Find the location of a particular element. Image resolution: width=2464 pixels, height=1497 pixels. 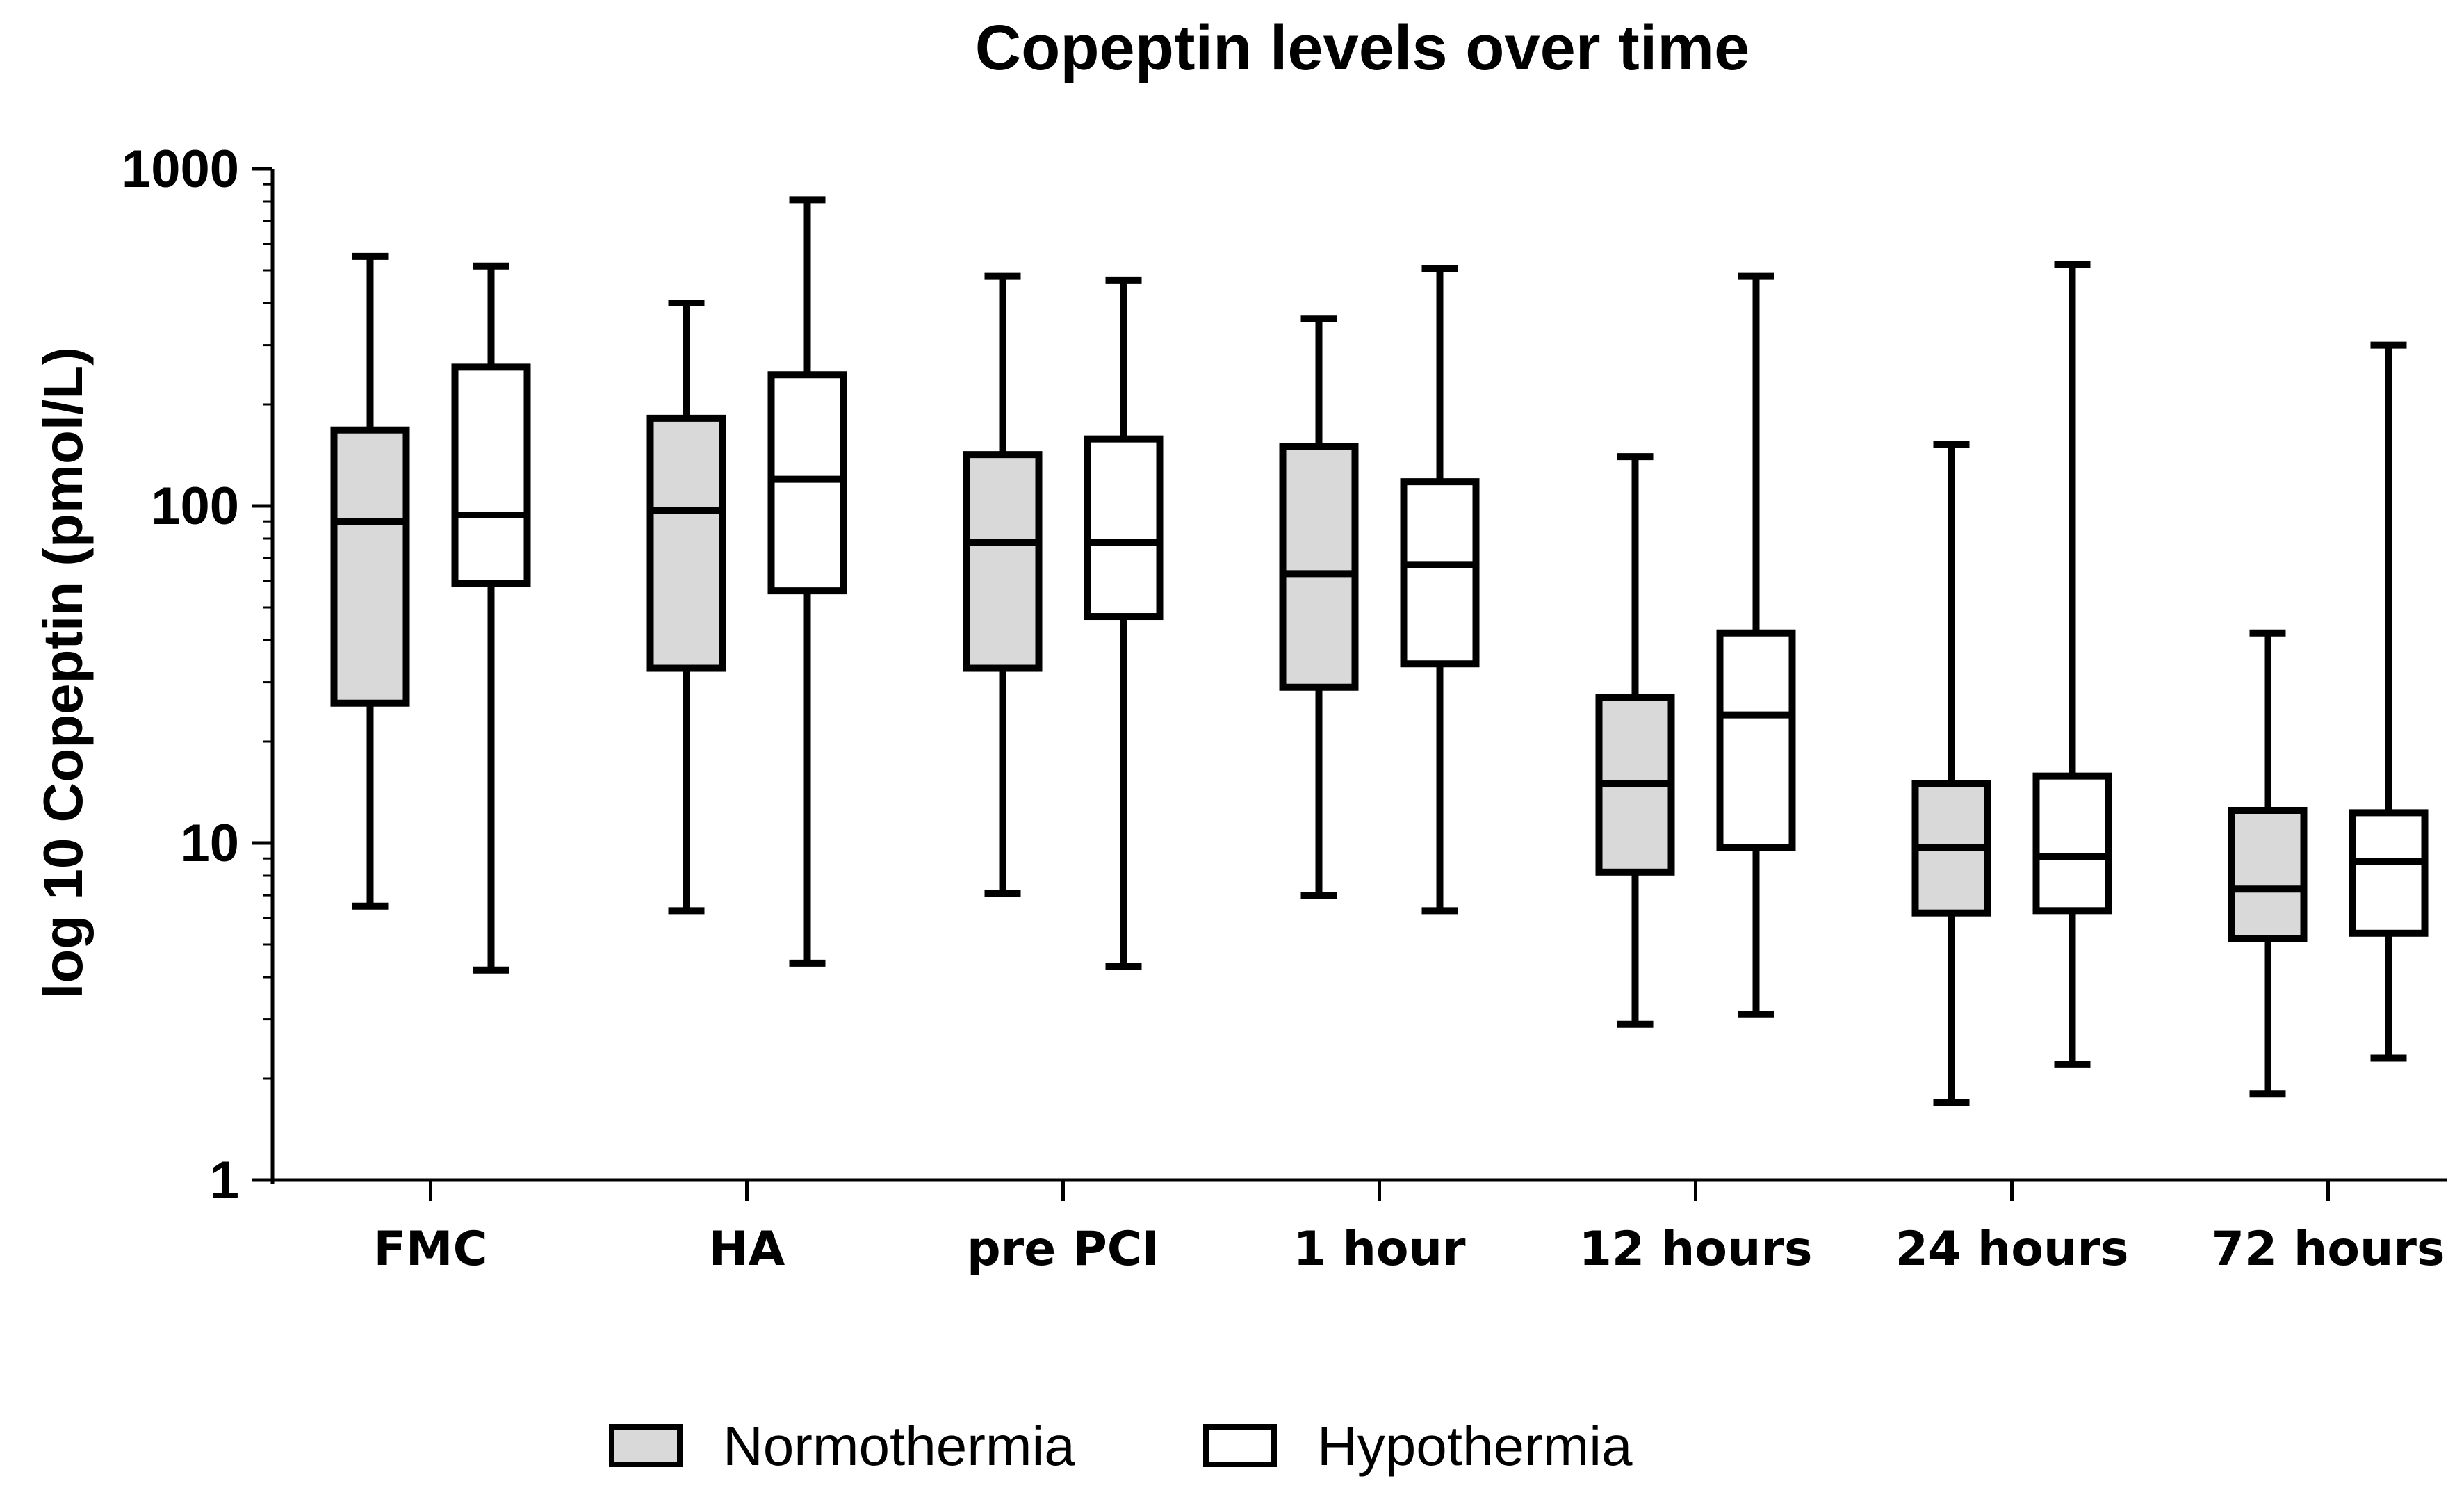

legend: Normothermia Hypothermia is located at coordinates (1121, 1446).